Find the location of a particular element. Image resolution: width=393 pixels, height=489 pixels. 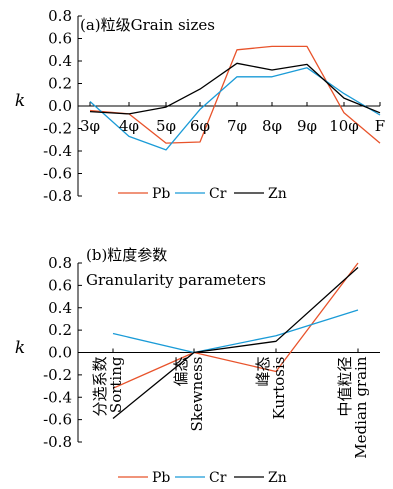

panel-1-y-tick-label: 0.6 is located at coordinates (60, 285).